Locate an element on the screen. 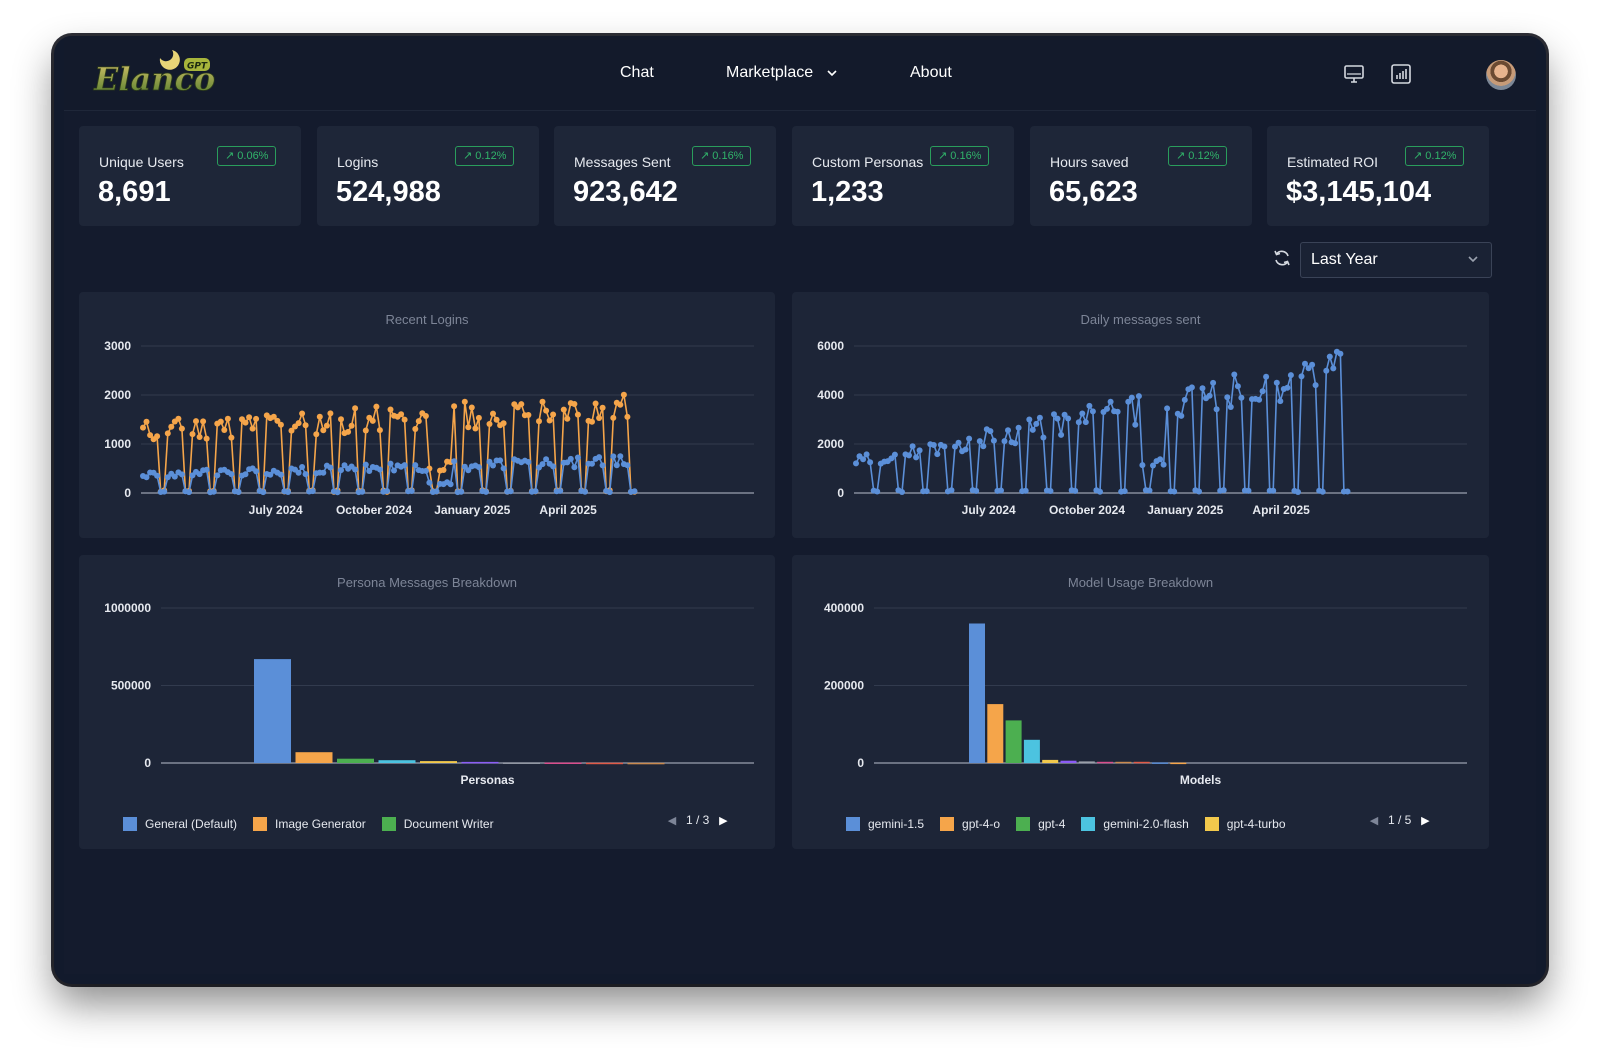 Image resolution: width=1600 pixels, height=1056 pixels. series-line is located at coordinates (1101, 422).